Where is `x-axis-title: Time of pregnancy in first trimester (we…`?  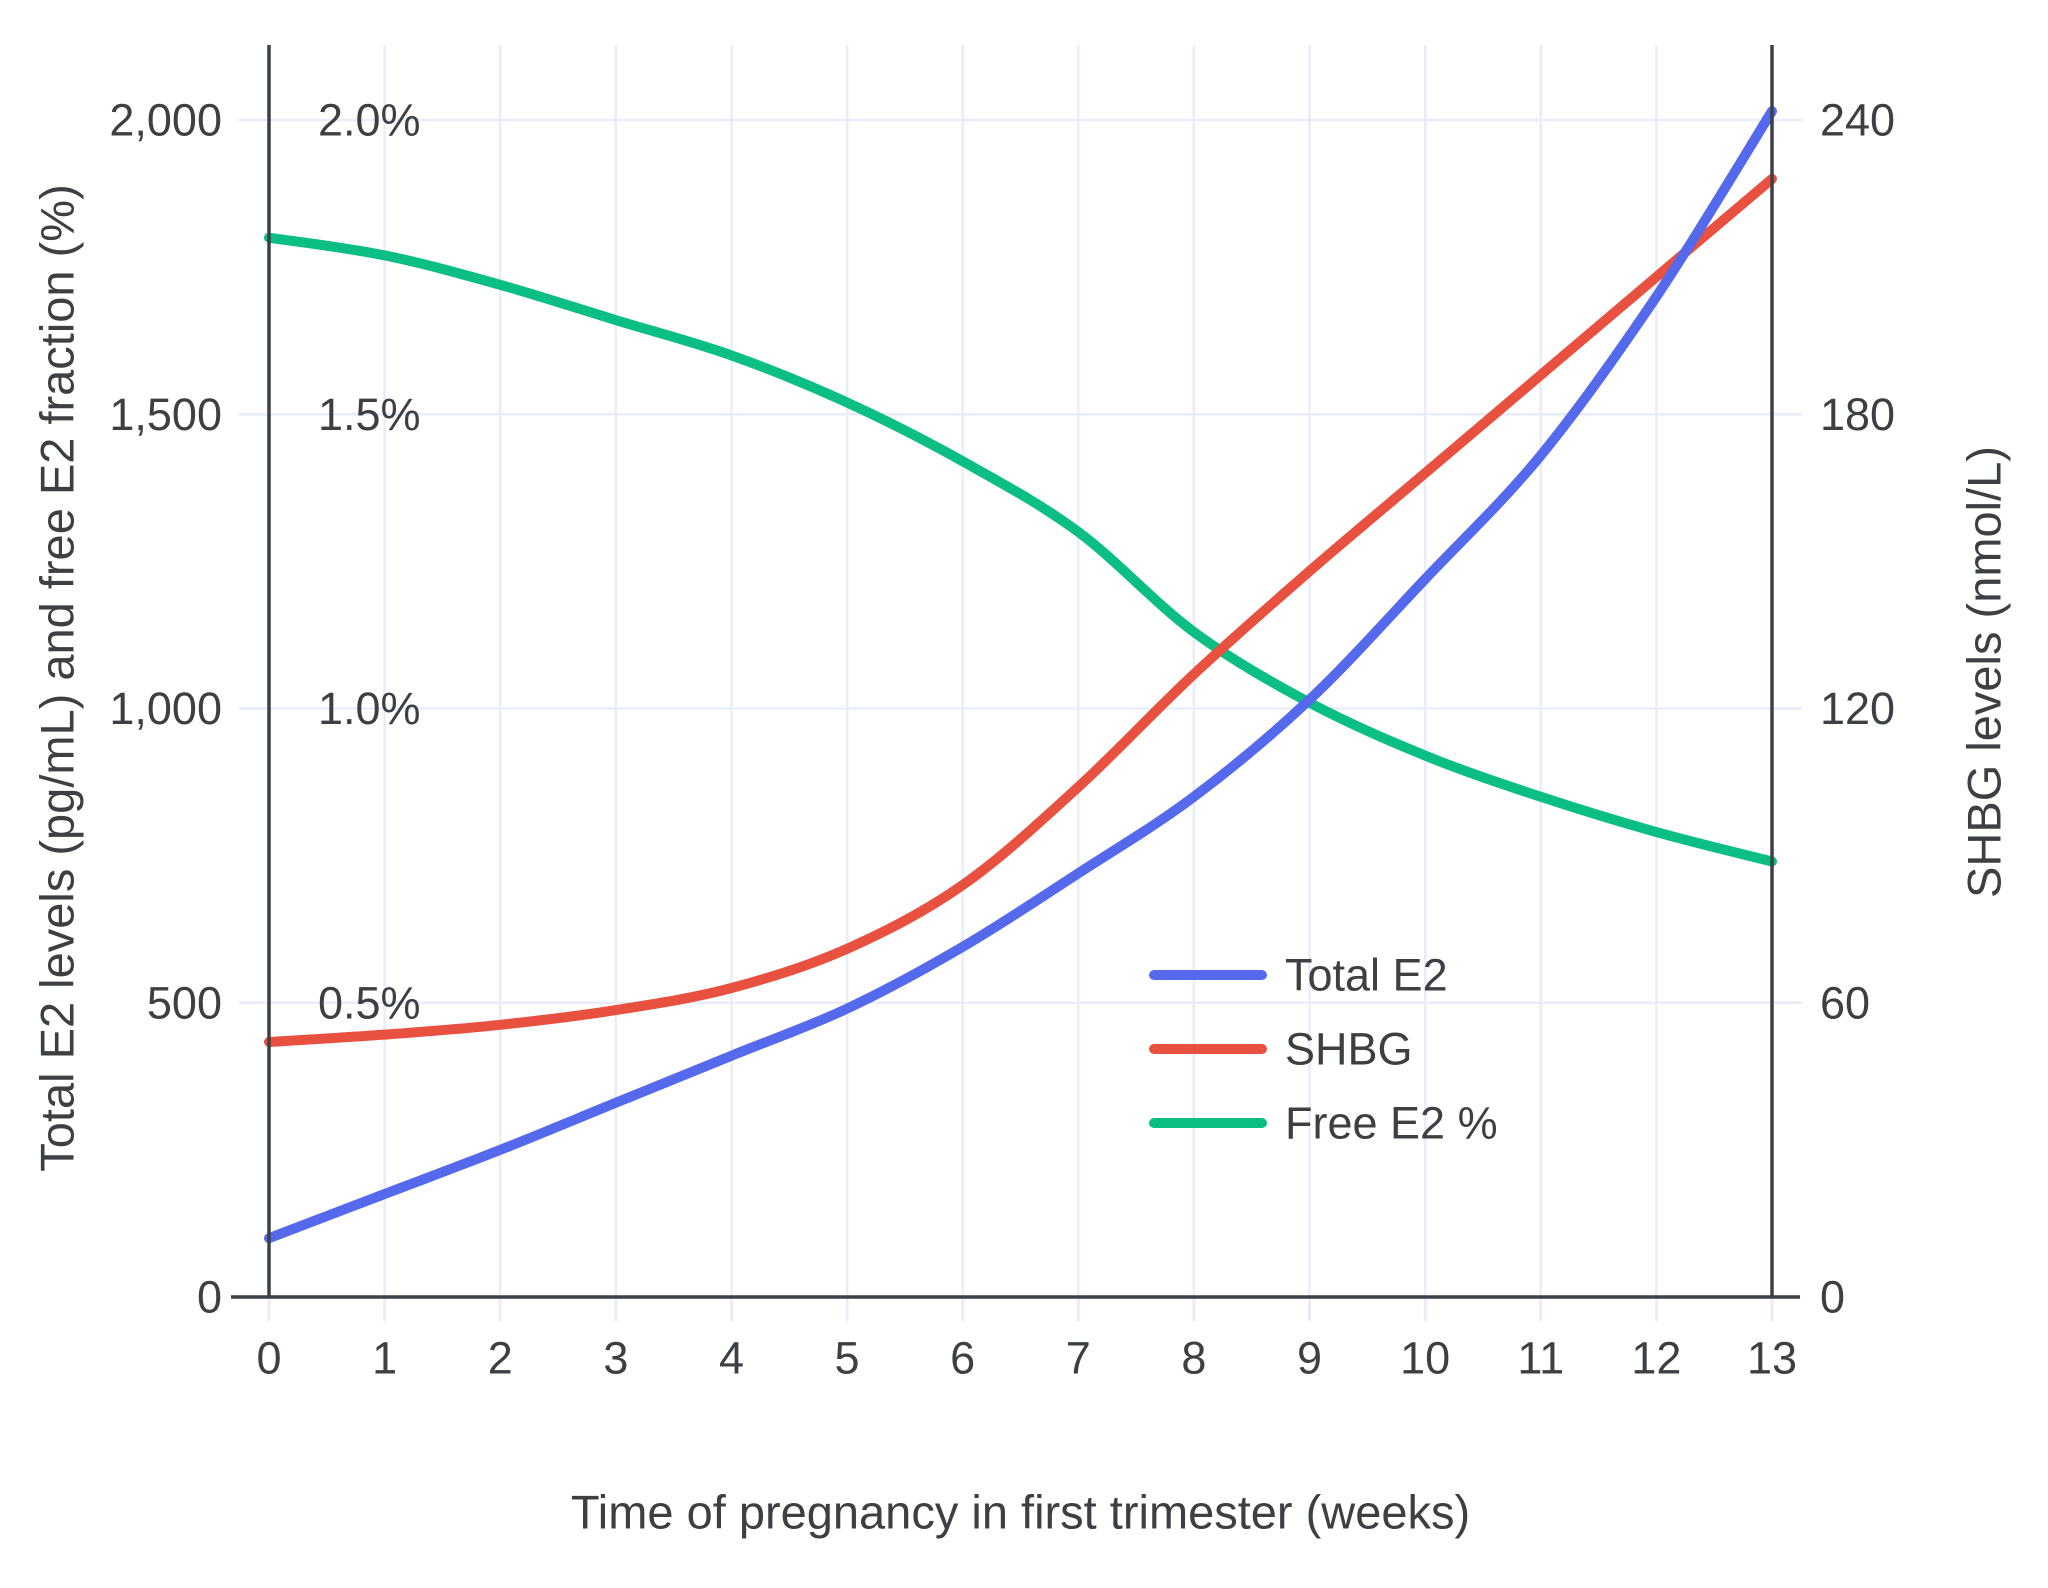
x-axis-title: Time of pregnancy in first trimester (we… is located at coordinates (1020, 1512).